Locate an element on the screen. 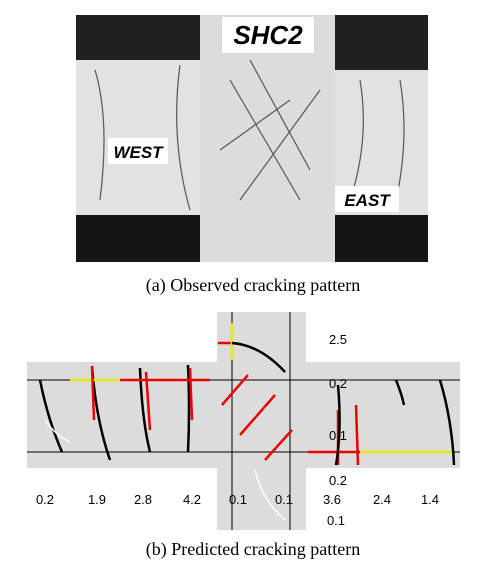 This screenshot has height=568, width=479. crack-width: 4.2 is located at coordinates (192, 499).